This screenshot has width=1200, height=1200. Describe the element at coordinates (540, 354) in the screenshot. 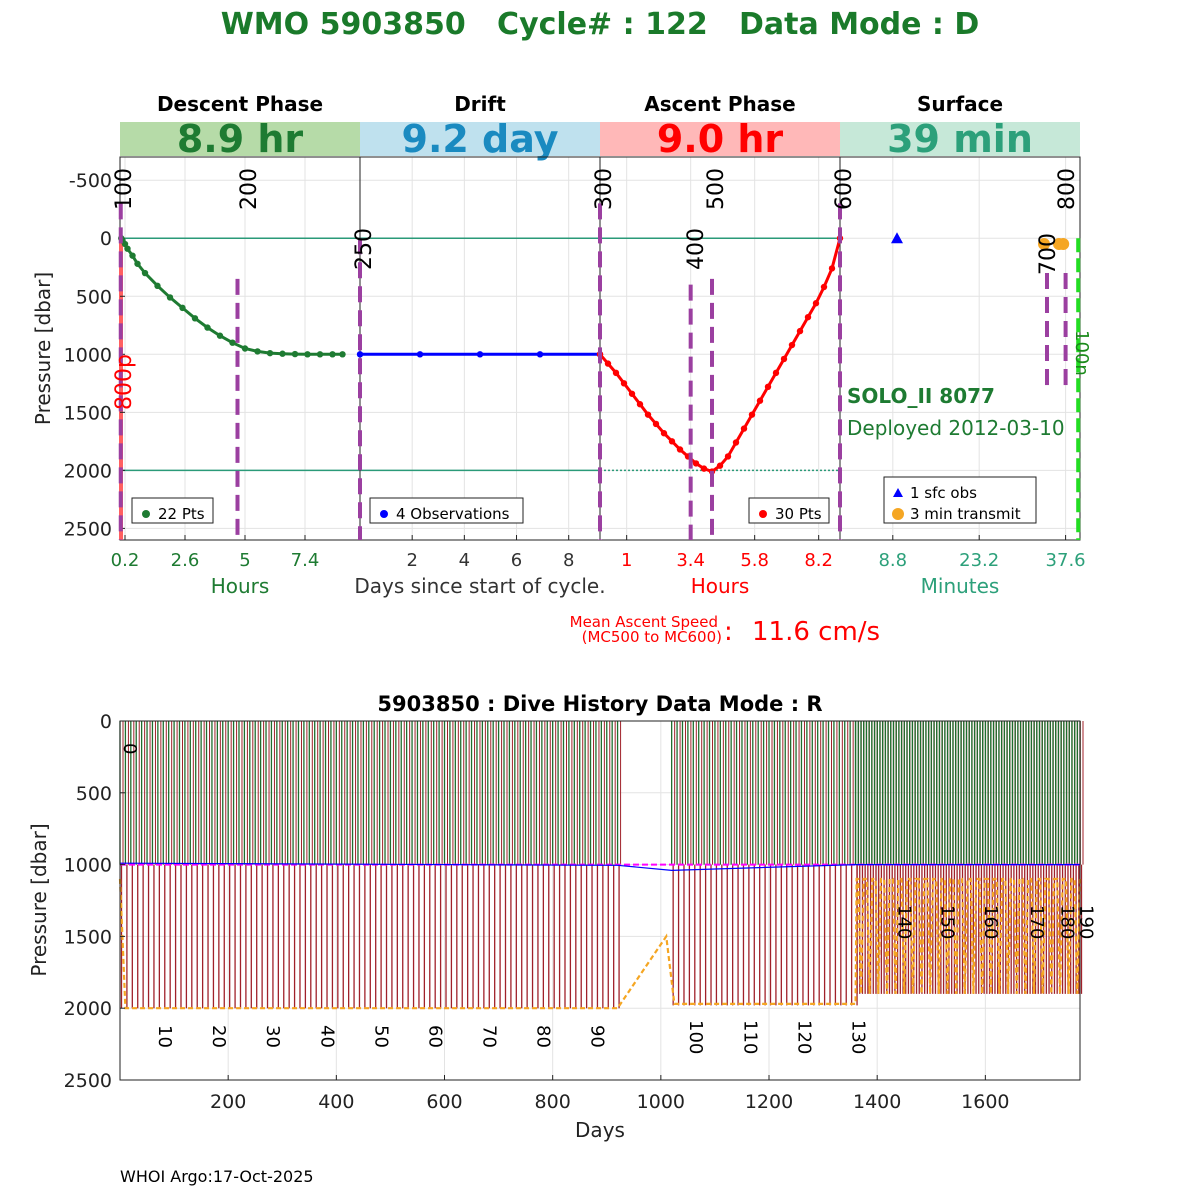

I see `drift-point` at that location.